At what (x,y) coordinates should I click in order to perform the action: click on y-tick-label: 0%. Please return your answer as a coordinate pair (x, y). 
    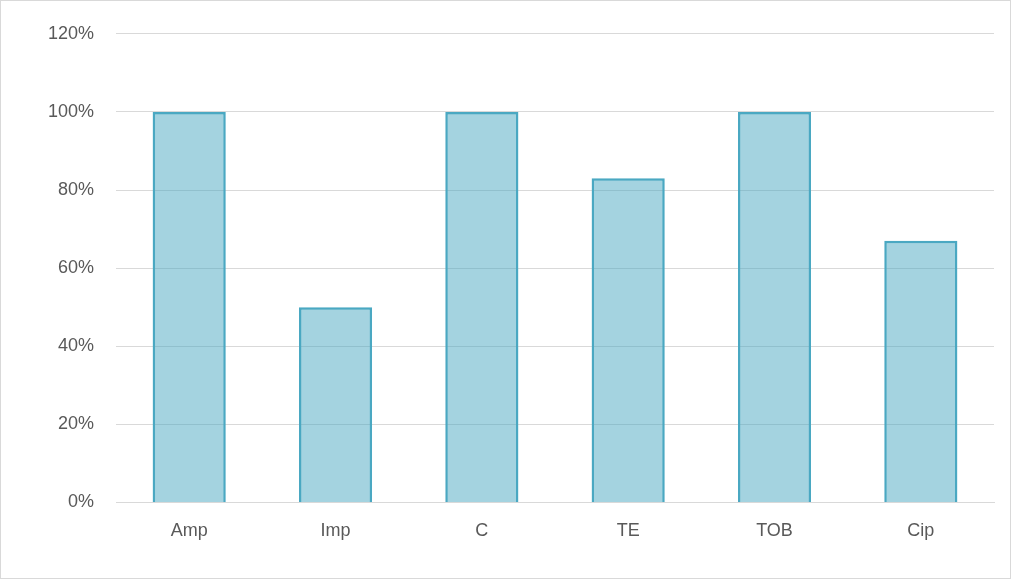
    Looking at the image, I should click on (81, 501).